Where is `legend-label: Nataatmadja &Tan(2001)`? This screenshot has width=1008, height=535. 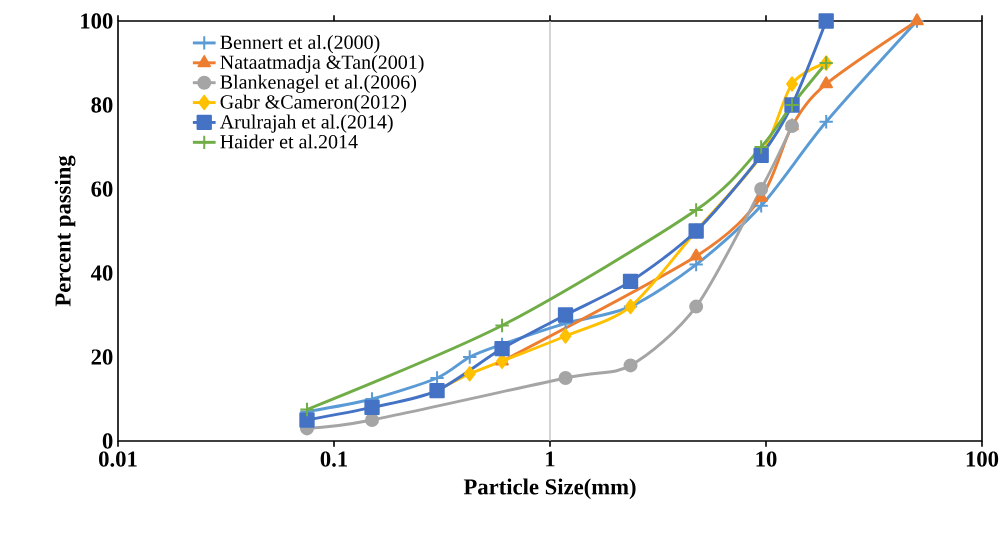
legend-label: Nataatmadja &Tan(2001) is located at coordinates (322, 64).